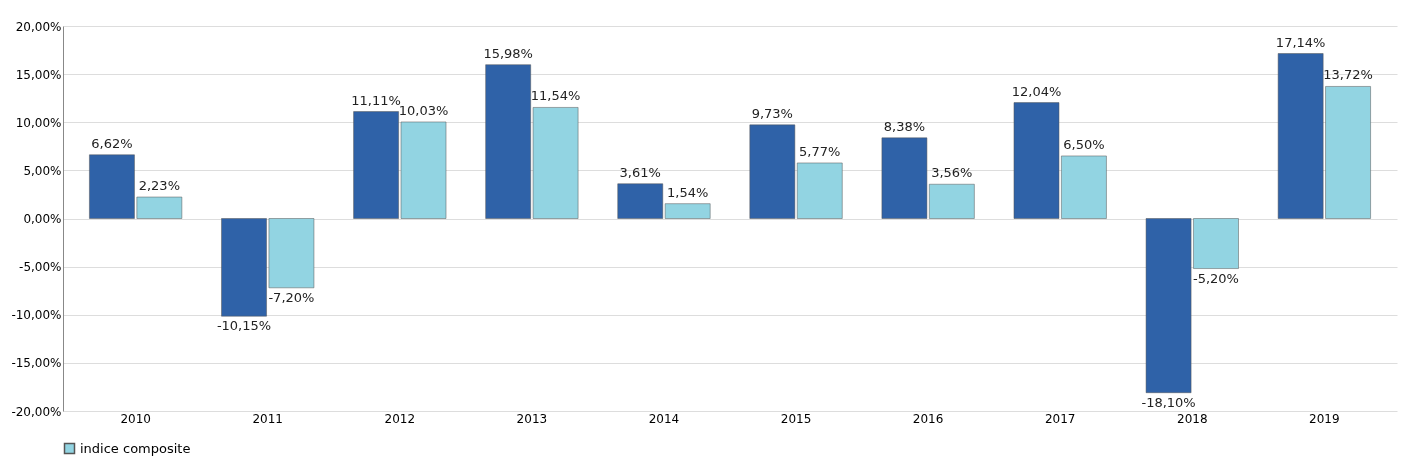 The image size is (1417, 467). I want to click on x-tick-label: 2013, so click(532, 418).